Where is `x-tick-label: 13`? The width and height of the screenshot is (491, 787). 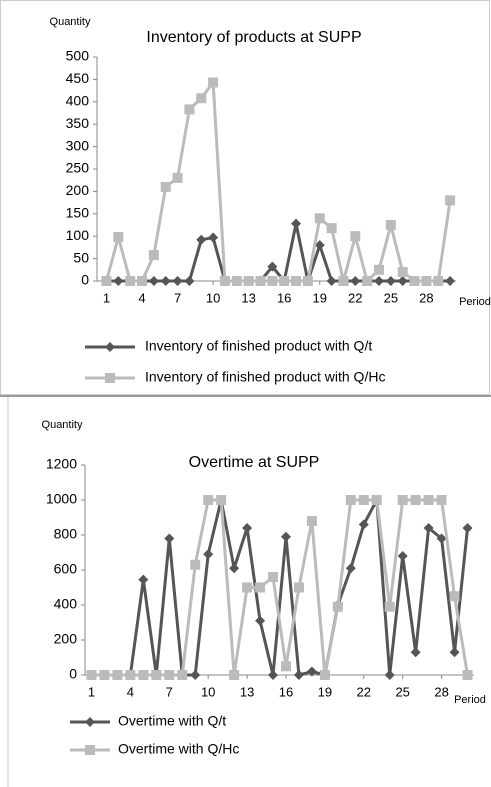
x-tick-label: 13 is located at coordinates (247, 691).